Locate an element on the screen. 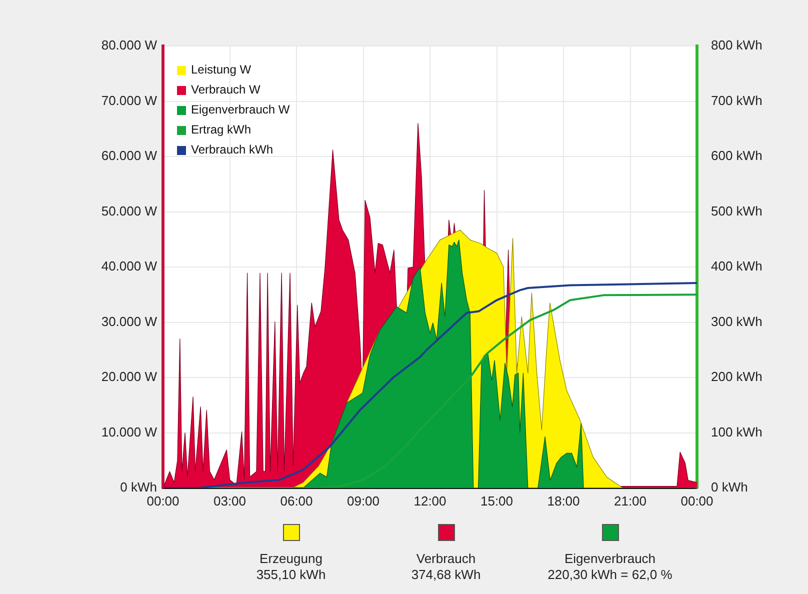 This screenshot has height=594, width=808. legend-label: Verbrauch kWh is located at coordinates (232, 149).